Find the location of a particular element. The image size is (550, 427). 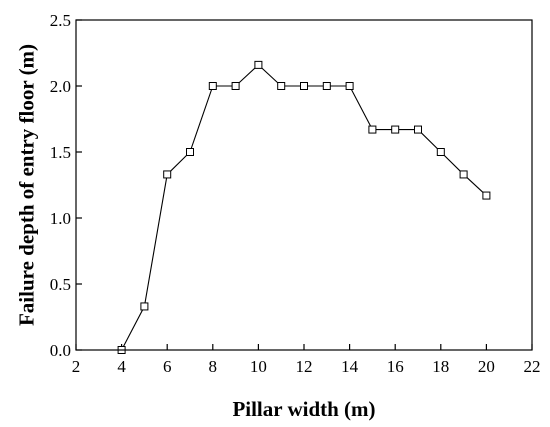

x-tick-label: 8 is located at coordinates (213, 366).